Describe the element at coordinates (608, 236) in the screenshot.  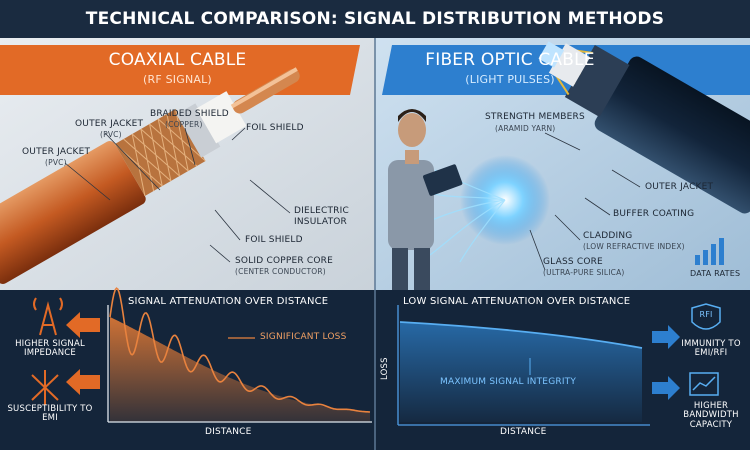
I see `fiber-label: CLADDING` at that location.